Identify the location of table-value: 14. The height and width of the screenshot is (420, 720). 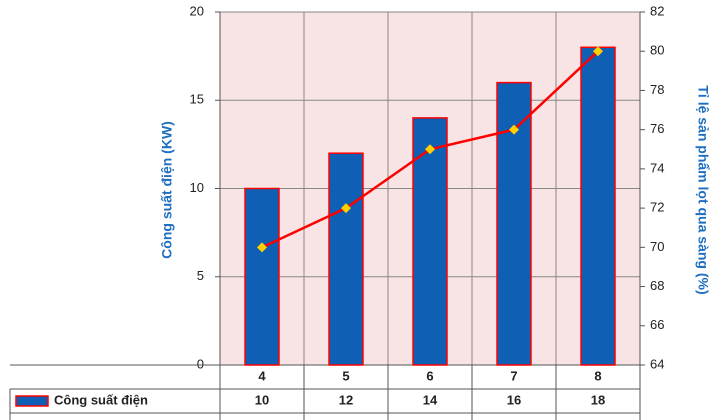
(430, 399).